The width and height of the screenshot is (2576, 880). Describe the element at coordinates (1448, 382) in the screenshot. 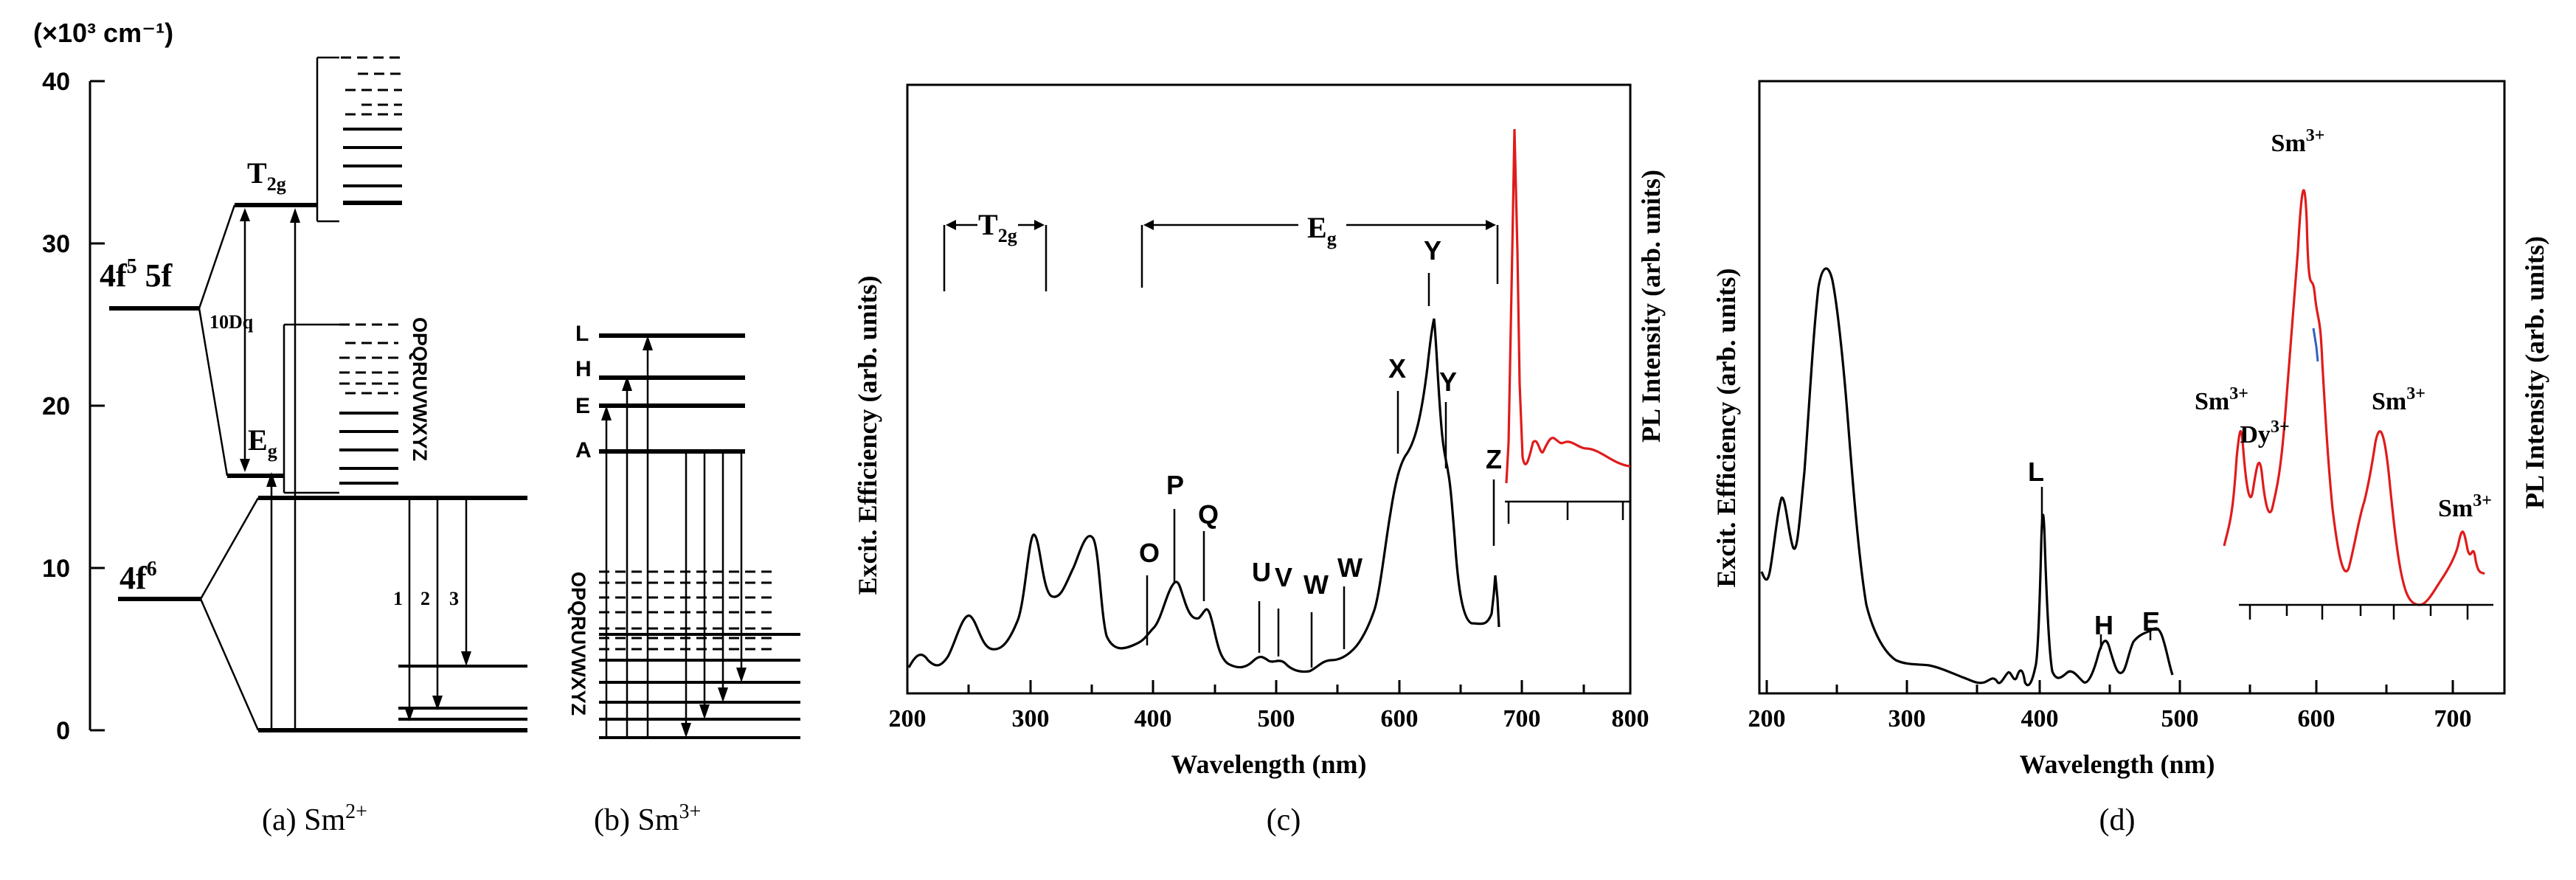

I see `panel-c-peak-y2: Y` at that location.